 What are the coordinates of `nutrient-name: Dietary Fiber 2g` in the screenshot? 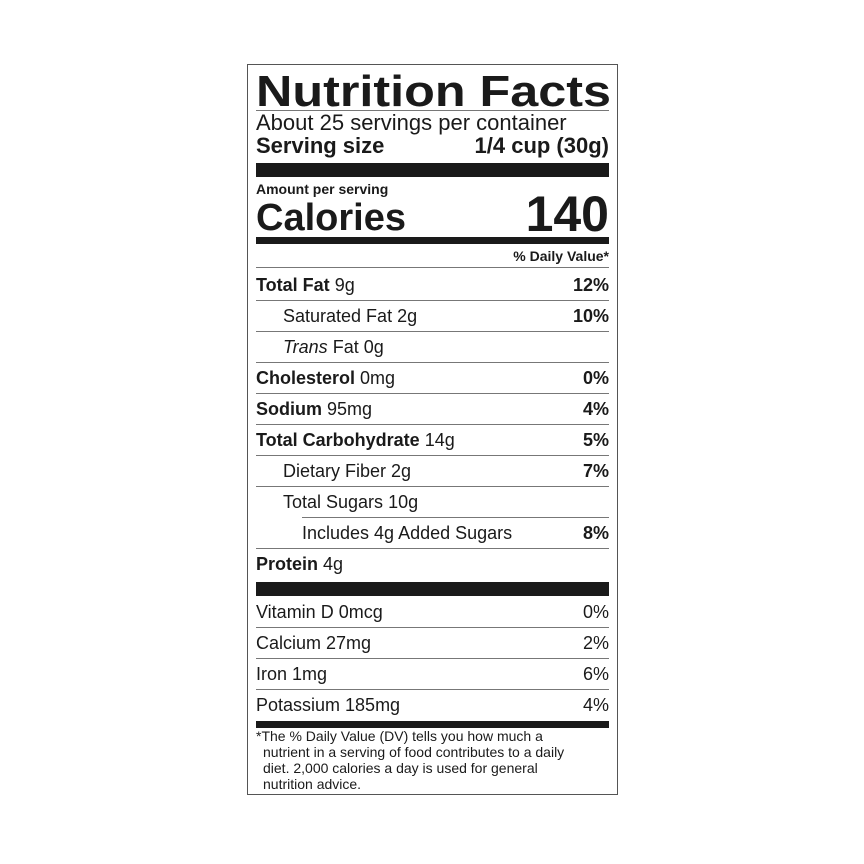 It's located at (333, 471).